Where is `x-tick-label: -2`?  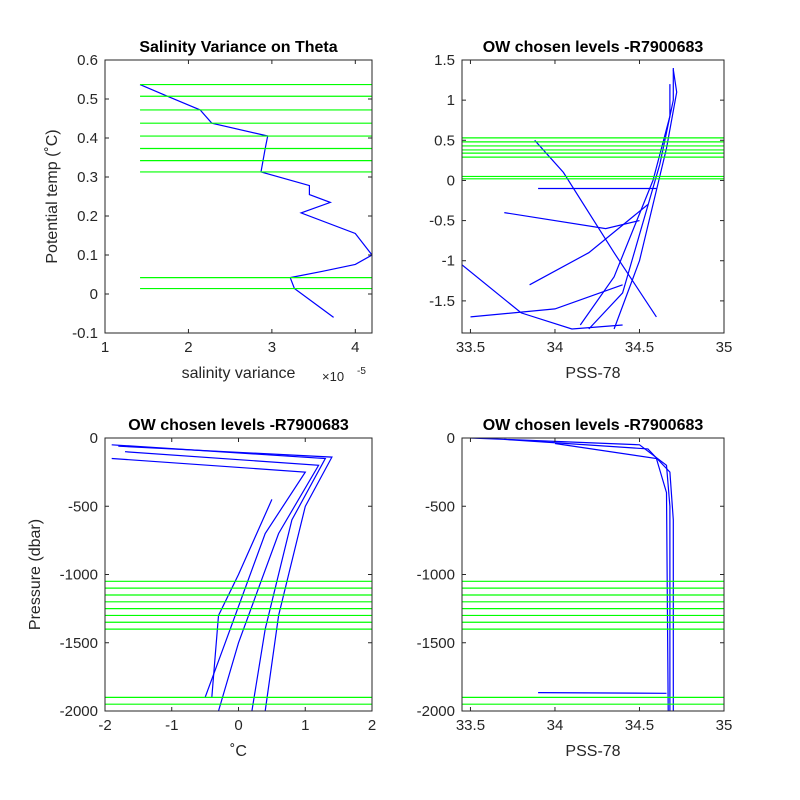 x-tick-label: -2 is located at coordinates (104, 725).